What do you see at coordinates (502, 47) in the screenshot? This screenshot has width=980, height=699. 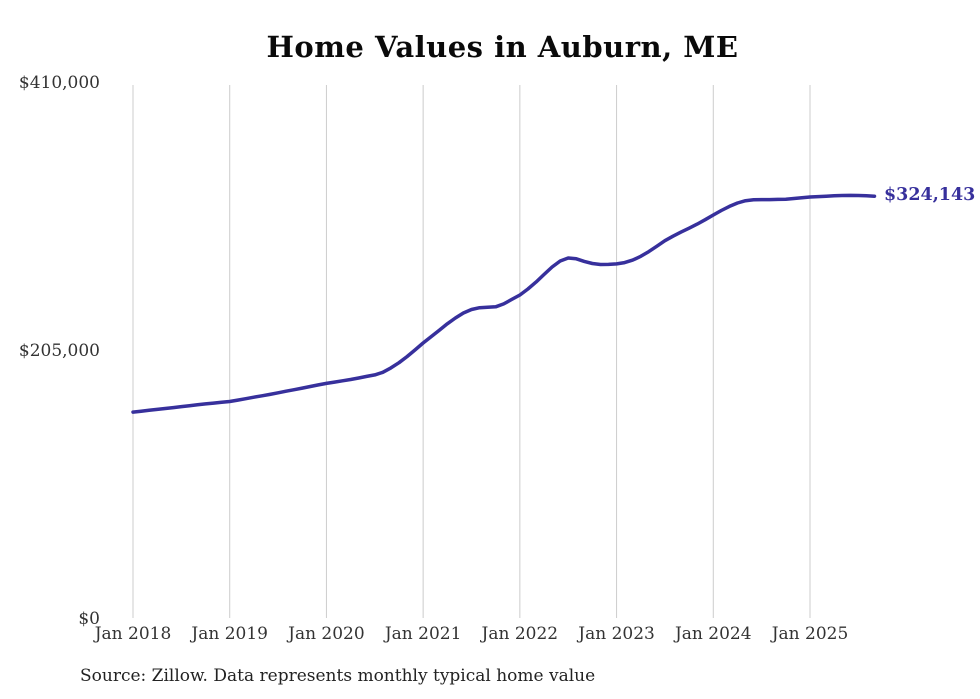 I see `chart-title: Home Values in Auburn, ME` at bounding box center [502, 47].